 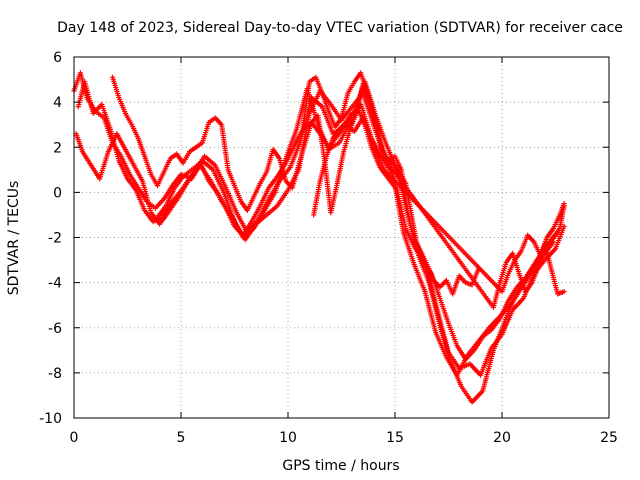 I want to click on y-tick-label: -4, so click(x=55, y=284).